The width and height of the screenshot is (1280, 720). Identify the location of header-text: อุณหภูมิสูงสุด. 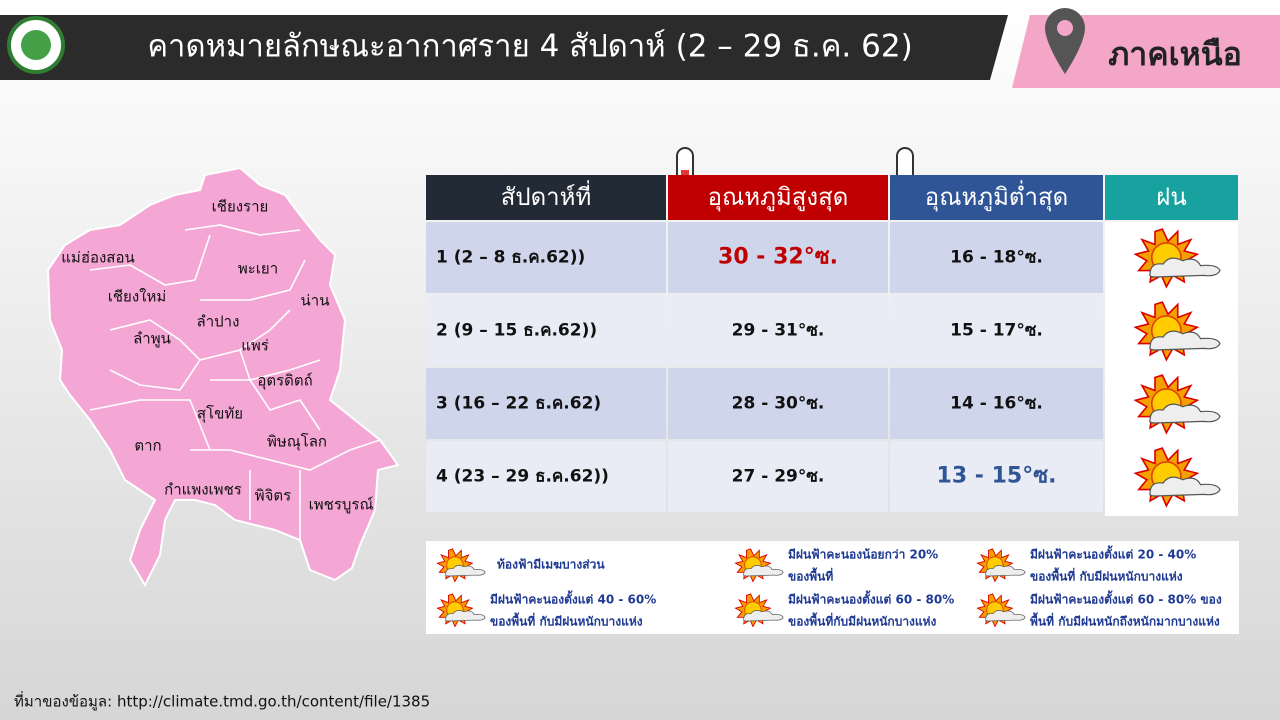
(778, 197).